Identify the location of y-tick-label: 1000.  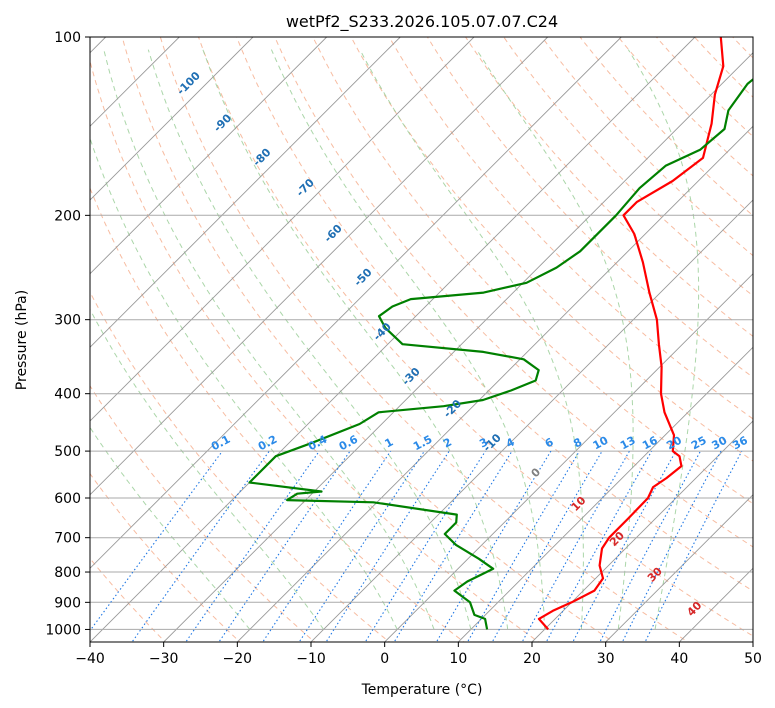
(63, 630).